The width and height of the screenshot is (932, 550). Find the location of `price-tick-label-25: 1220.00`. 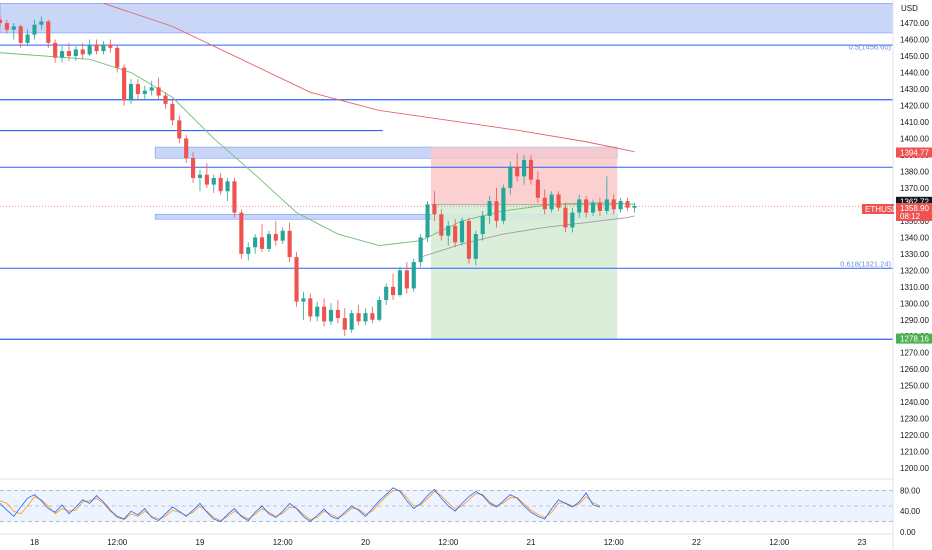

price-tick-label-25: 1220.00 is located at coordinates (914, 435).